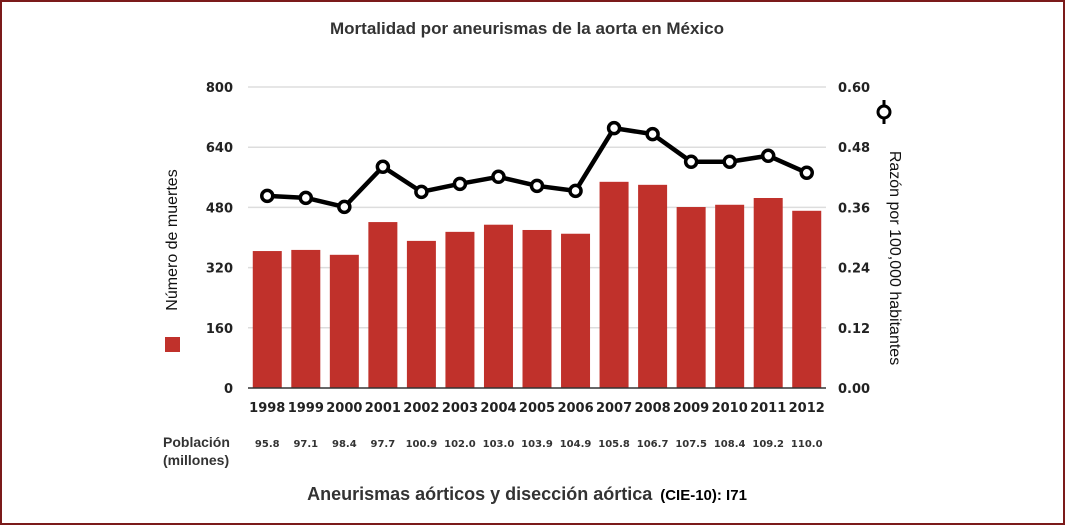  What do you see at coordinates (498, 306) in the screenshot?
I see `bar-2004` at bounding box center [498, 306].